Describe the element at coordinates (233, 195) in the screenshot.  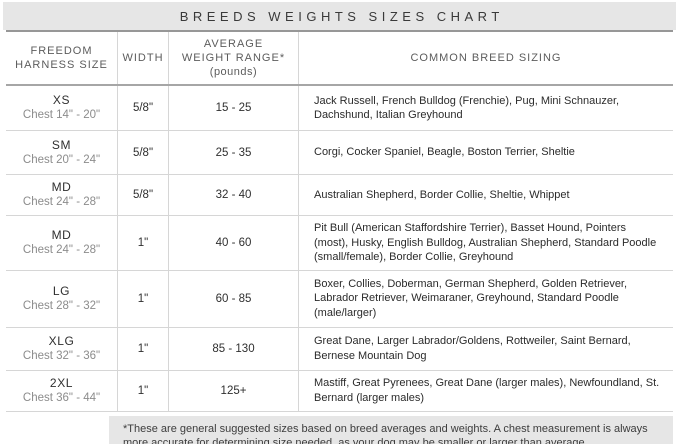
I see `weight-range: 32 - 40` at that location.